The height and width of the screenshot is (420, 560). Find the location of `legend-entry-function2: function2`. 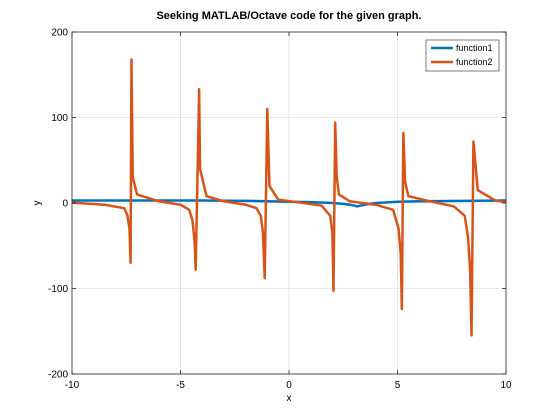

legend-entry-function2: function2 is located at coordinates (474, 62).